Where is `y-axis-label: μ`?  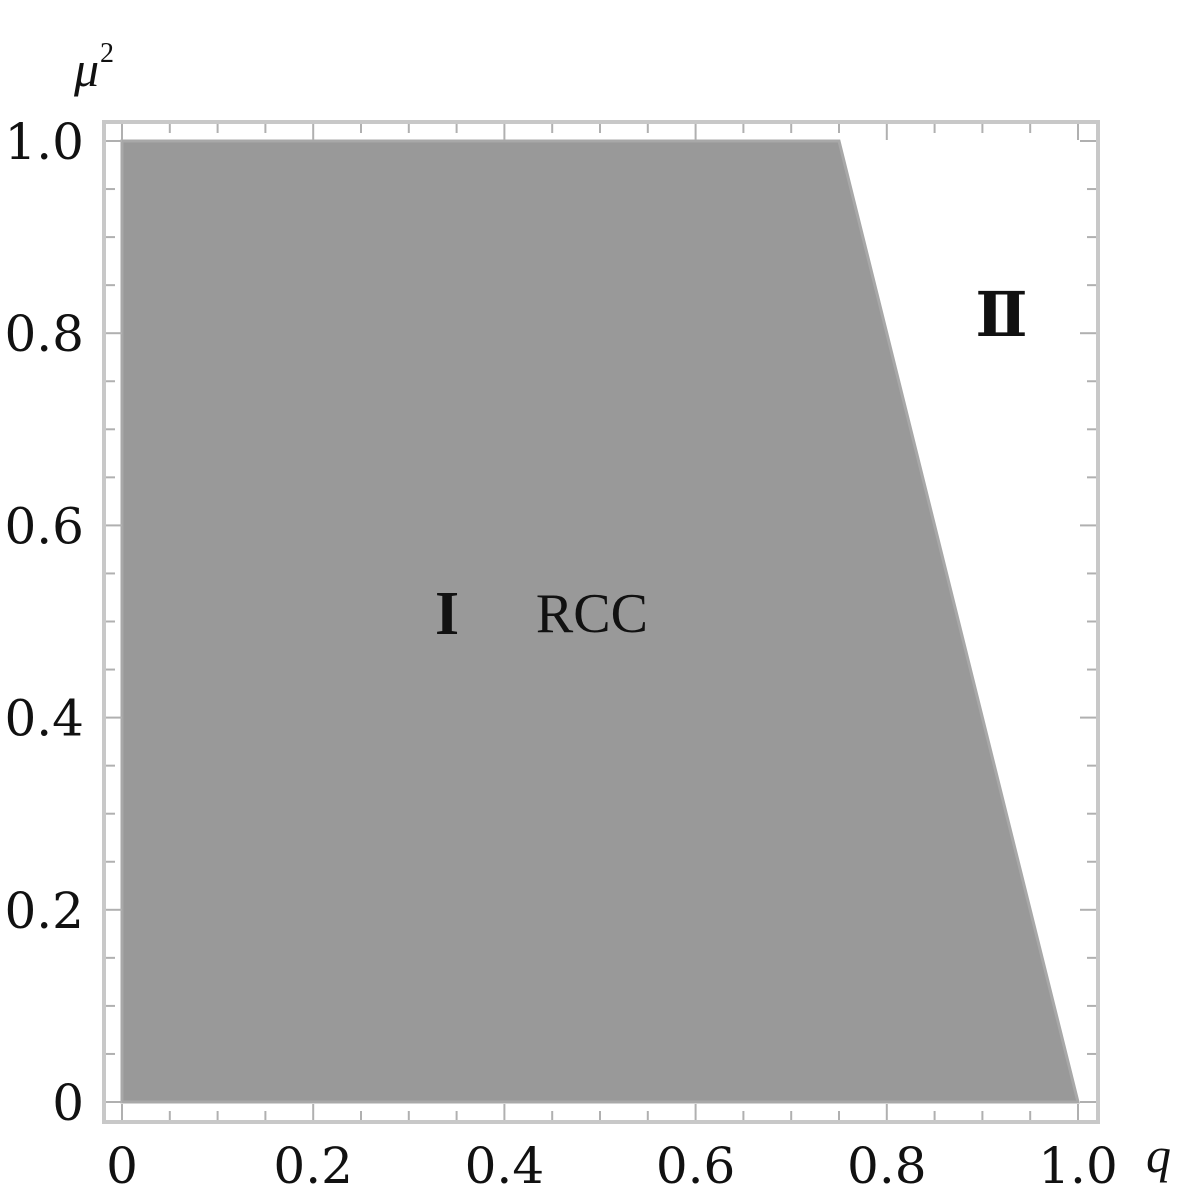 y-axis-label: μ is located at coordinates (86, 69).